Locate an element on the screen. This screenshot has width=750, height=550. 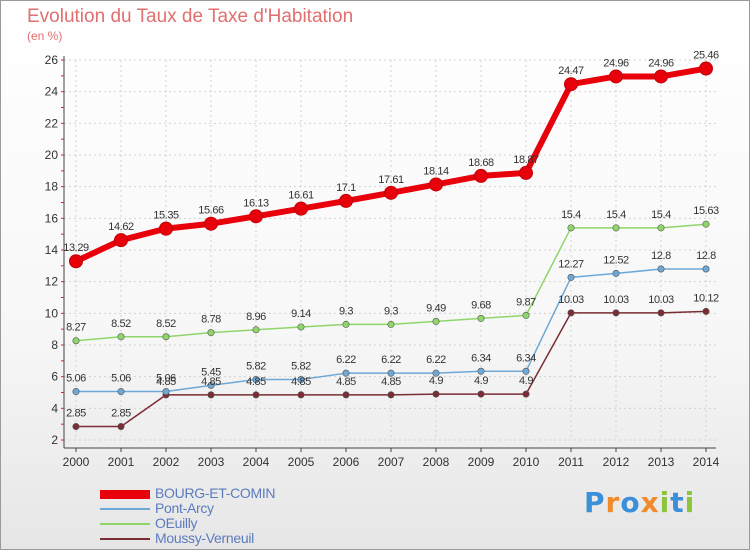
x-tick-label: 2007 is located at coordinates (391, 462).